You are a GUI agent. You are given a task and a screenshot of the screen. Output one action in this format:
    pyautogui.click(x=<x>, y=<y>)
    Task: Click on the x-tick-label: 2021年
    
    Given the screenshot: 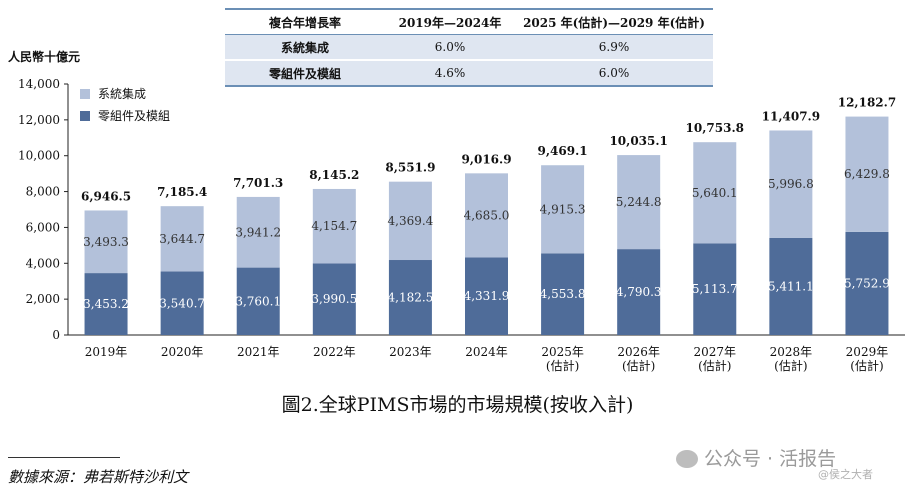 What is the action you would take?
    pyautogui.click(x=258, y=352)
    